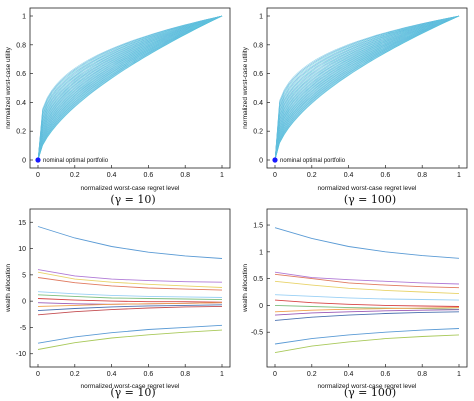 The width and height of the screenshot is (474, 401). Describe the element at coordinates (257, 333) in the screenshot. I see `y-tick-label: -0.5` at that location.